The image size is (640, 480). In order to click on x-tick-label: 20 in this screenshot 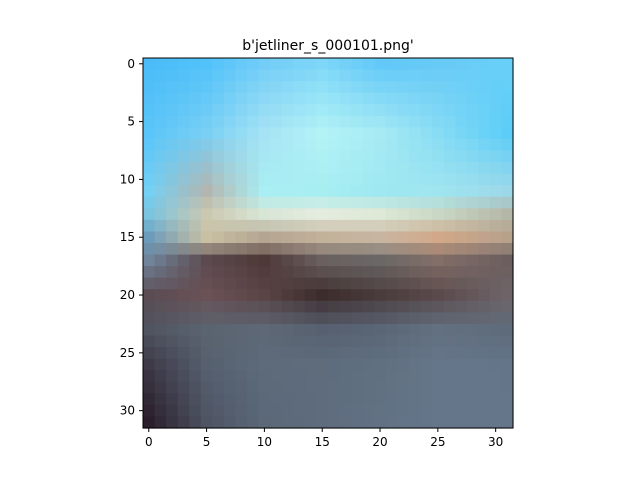, I will do `click(379, 442)`.